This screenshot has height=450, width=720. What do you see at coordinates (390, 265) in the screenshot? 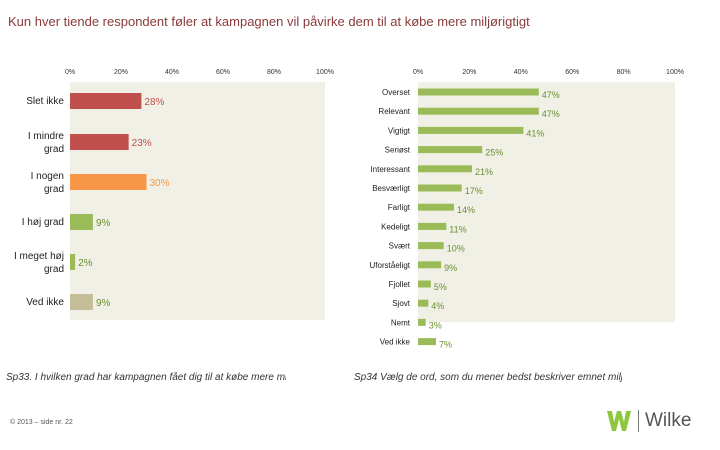
I see `category-label: Uforståeligt` at bounding box center [390, 265].